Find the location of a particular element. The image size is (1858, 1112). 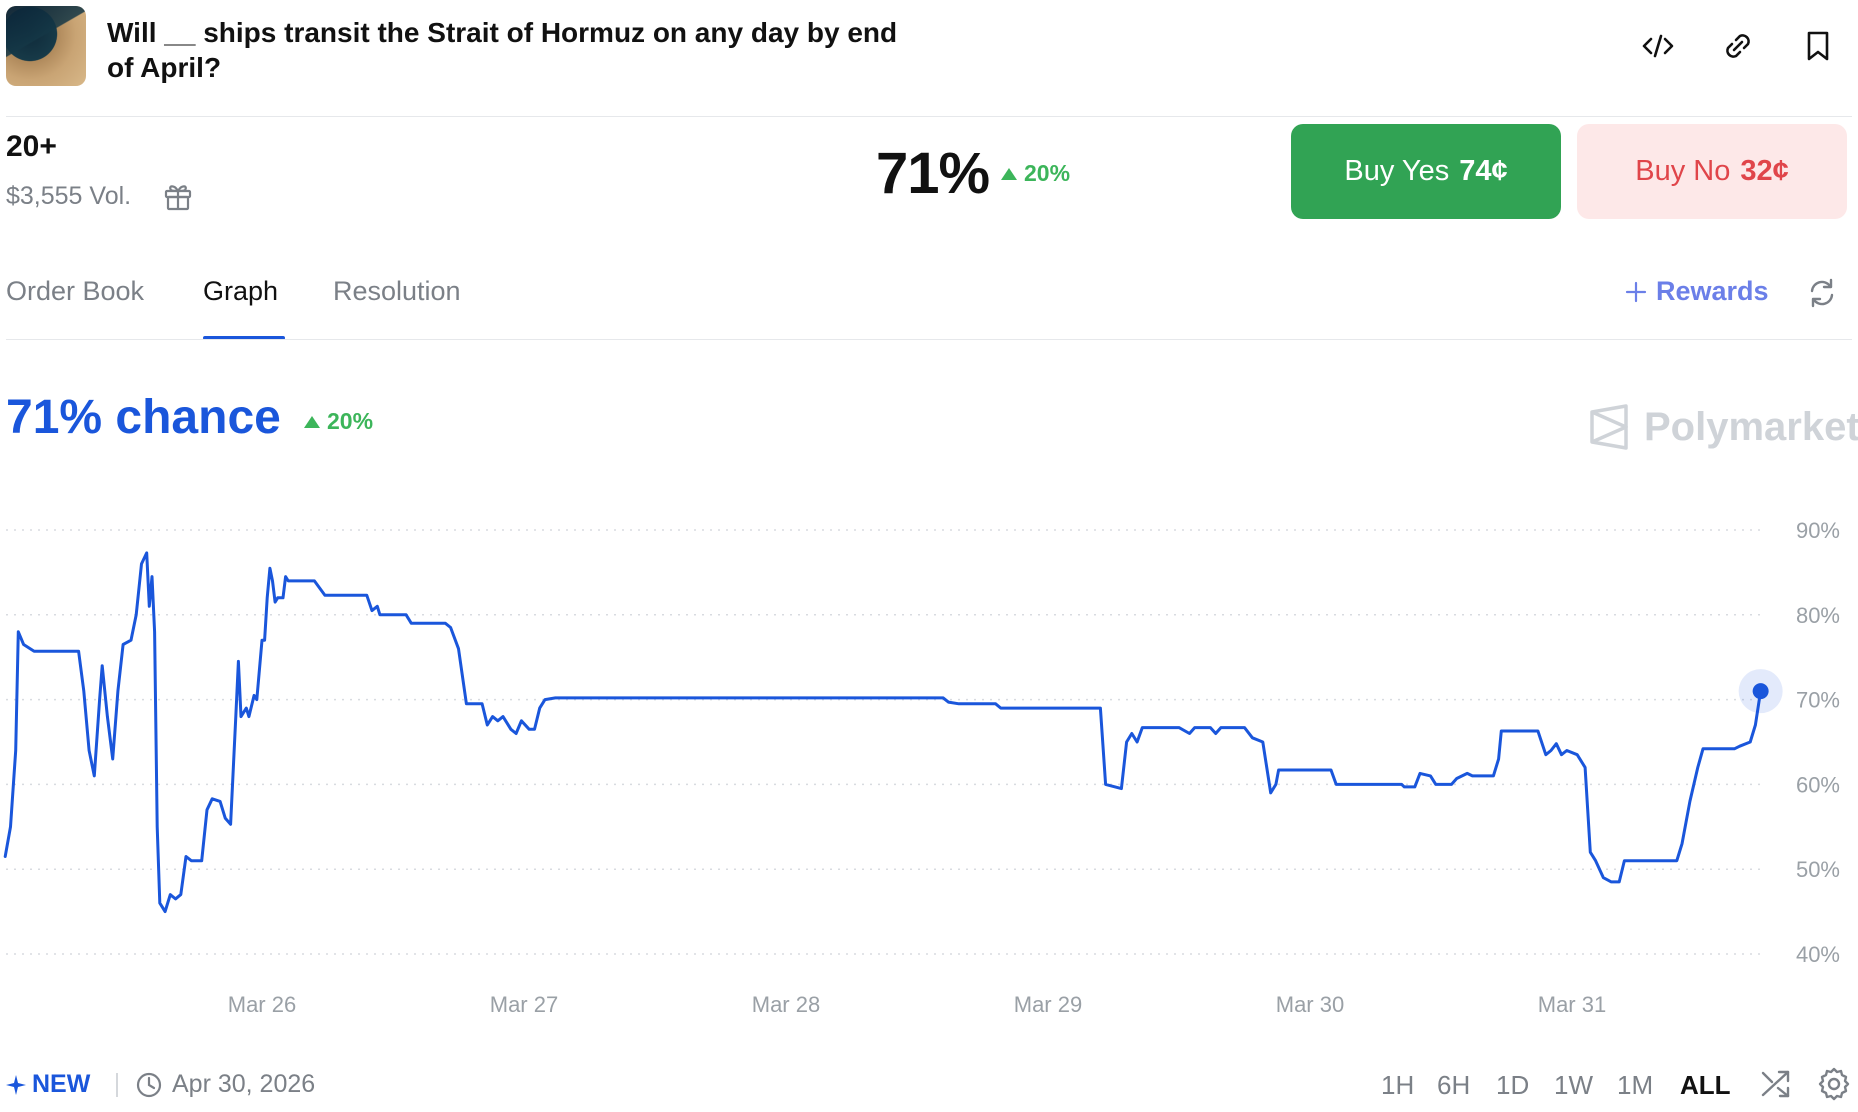

footer-separator is located at coordinates (117, 1085).